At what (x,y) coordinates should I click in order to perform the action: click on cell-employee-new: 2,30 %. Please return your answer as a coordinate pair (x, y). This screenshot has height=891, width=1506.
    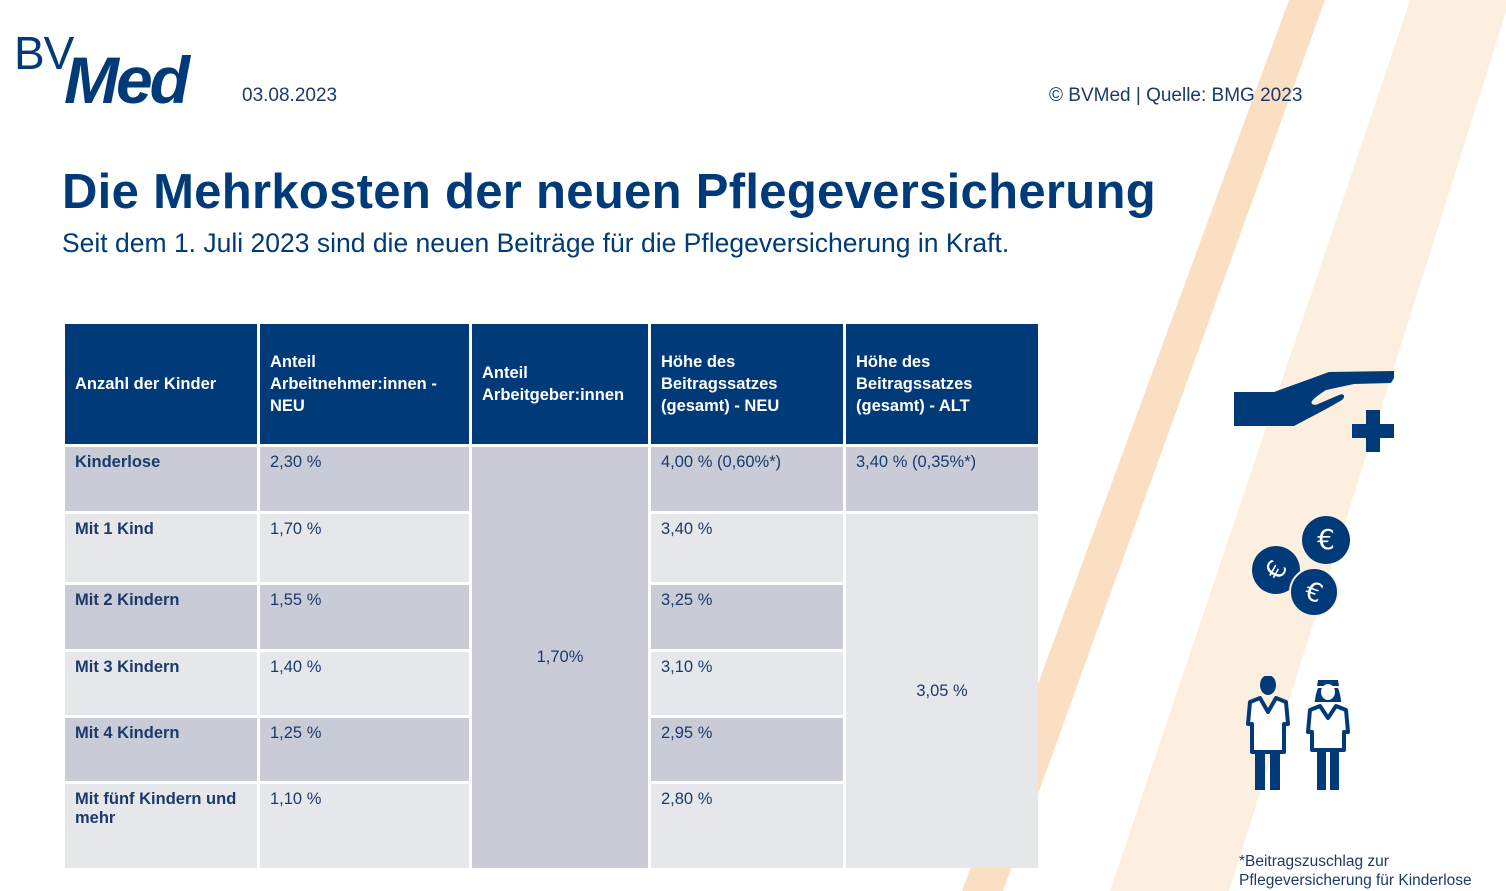
    Looking at the image, I should click on (364, 479).